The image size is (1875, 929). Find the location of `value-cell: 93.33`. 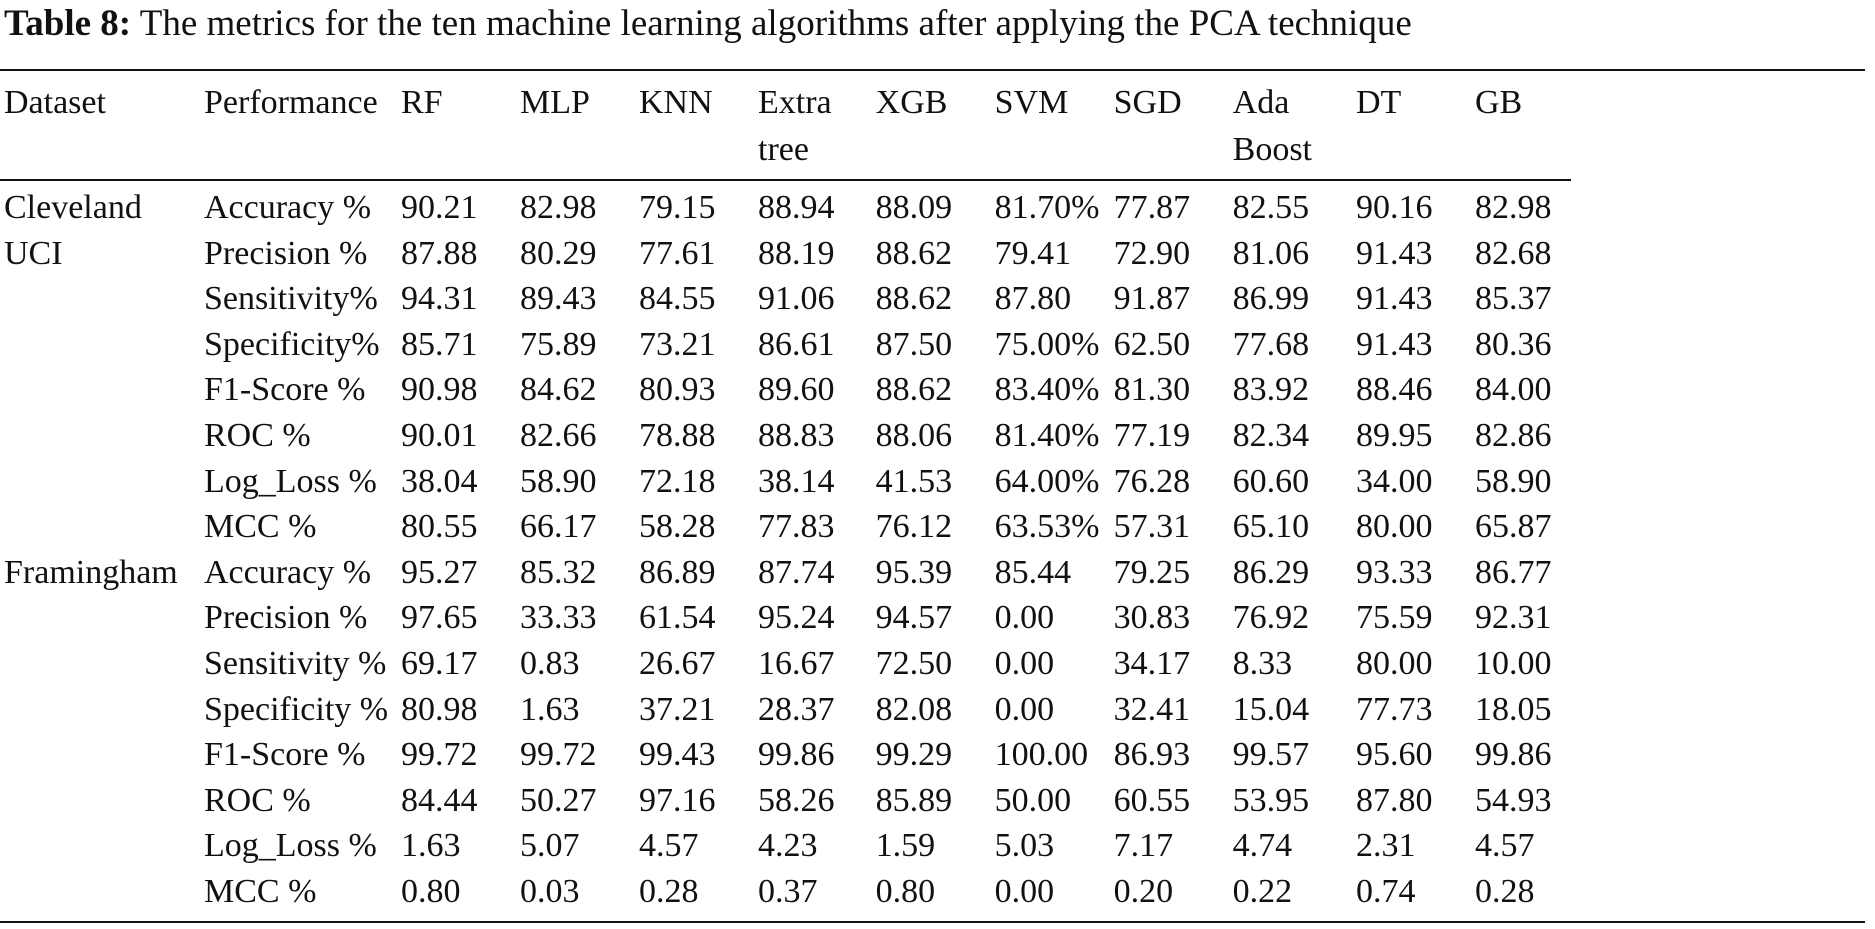

value-cell: 93.33 is located at coordinates (1394, 572).